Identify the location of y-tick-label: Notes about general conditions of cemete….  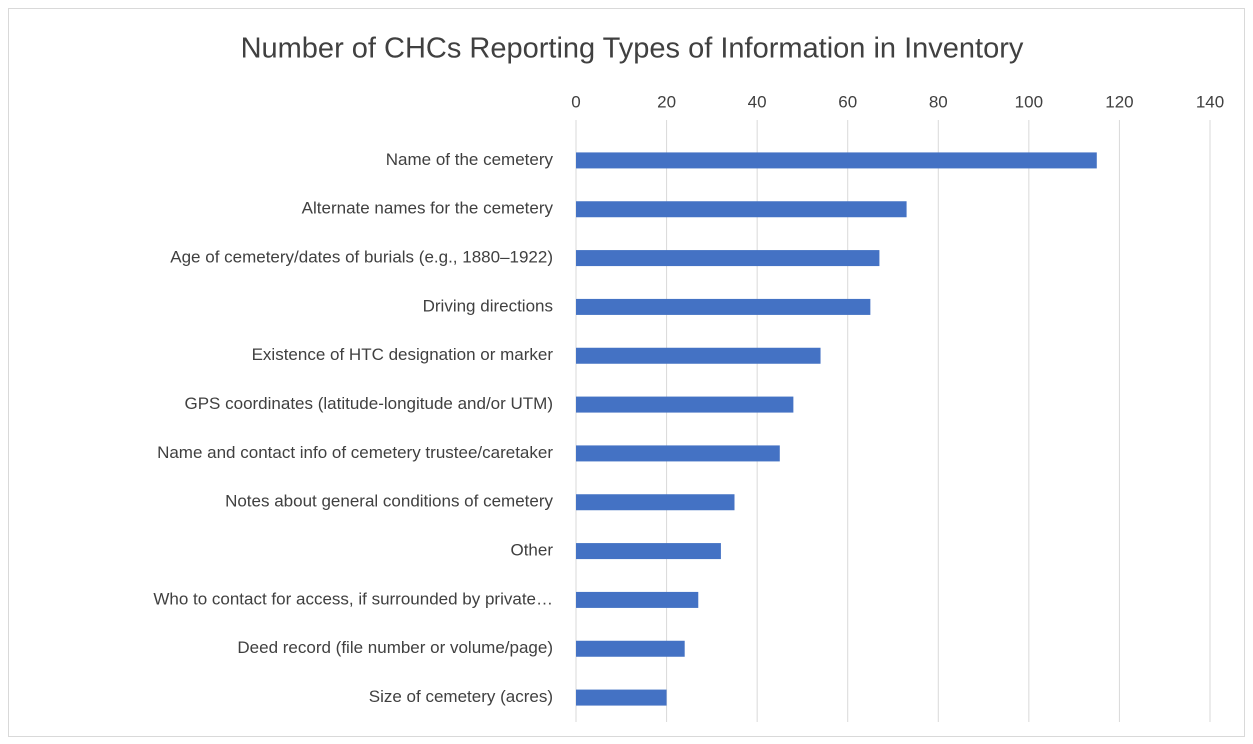
(389, 501).